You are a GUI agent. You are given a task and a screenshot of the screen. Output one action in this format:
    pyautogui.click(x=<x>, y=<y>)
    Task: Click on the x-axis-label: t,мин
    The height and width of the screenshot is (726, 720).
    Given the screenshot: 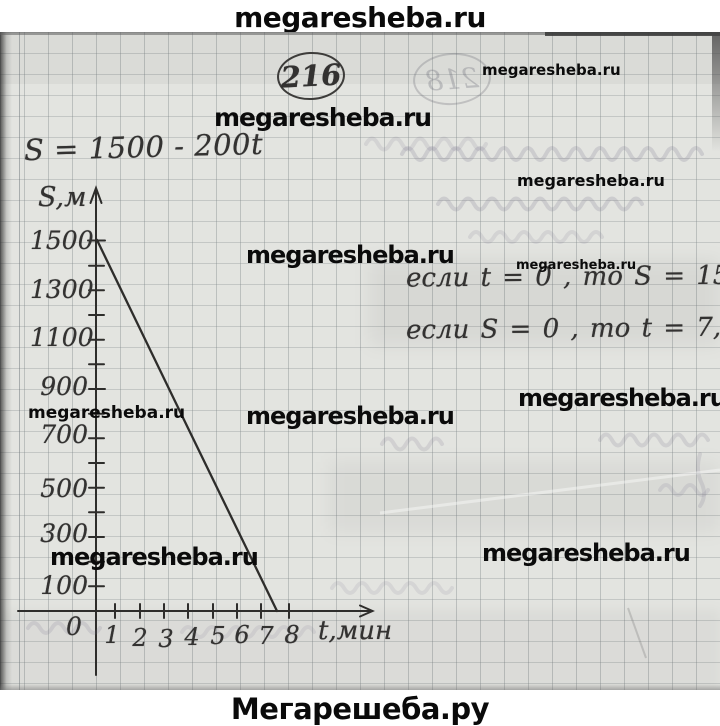 What is the action you would take?
    pyautogui.click(x=355, y=631)
    